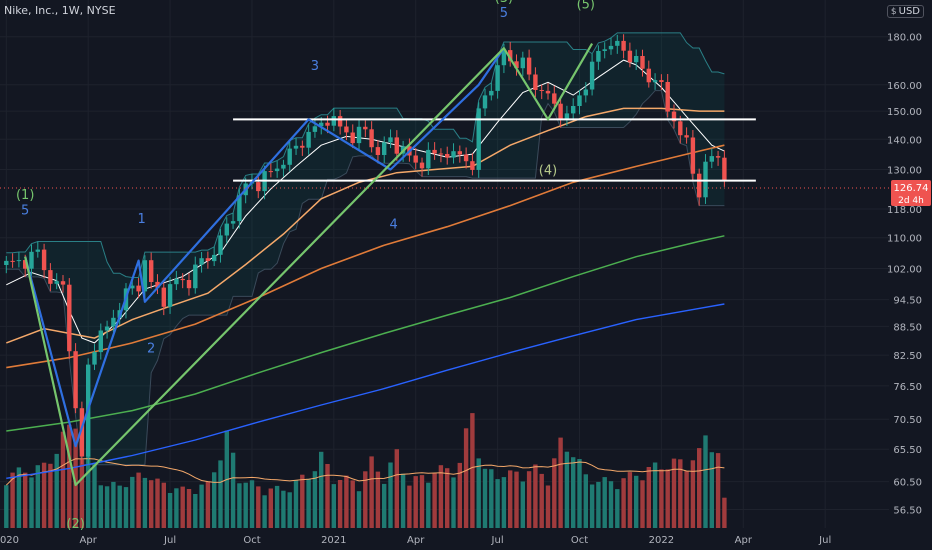  Describe the element at coordinates (904, 140) in the screenshot. I see `y-tick-label: 140.00` at that location.